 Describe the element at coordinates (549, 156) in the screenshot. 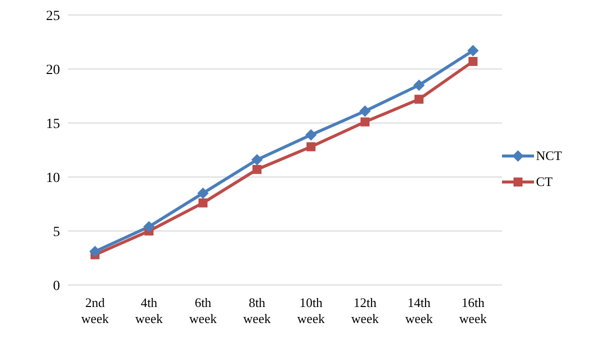

I see `legend-label: NCT` at that location.